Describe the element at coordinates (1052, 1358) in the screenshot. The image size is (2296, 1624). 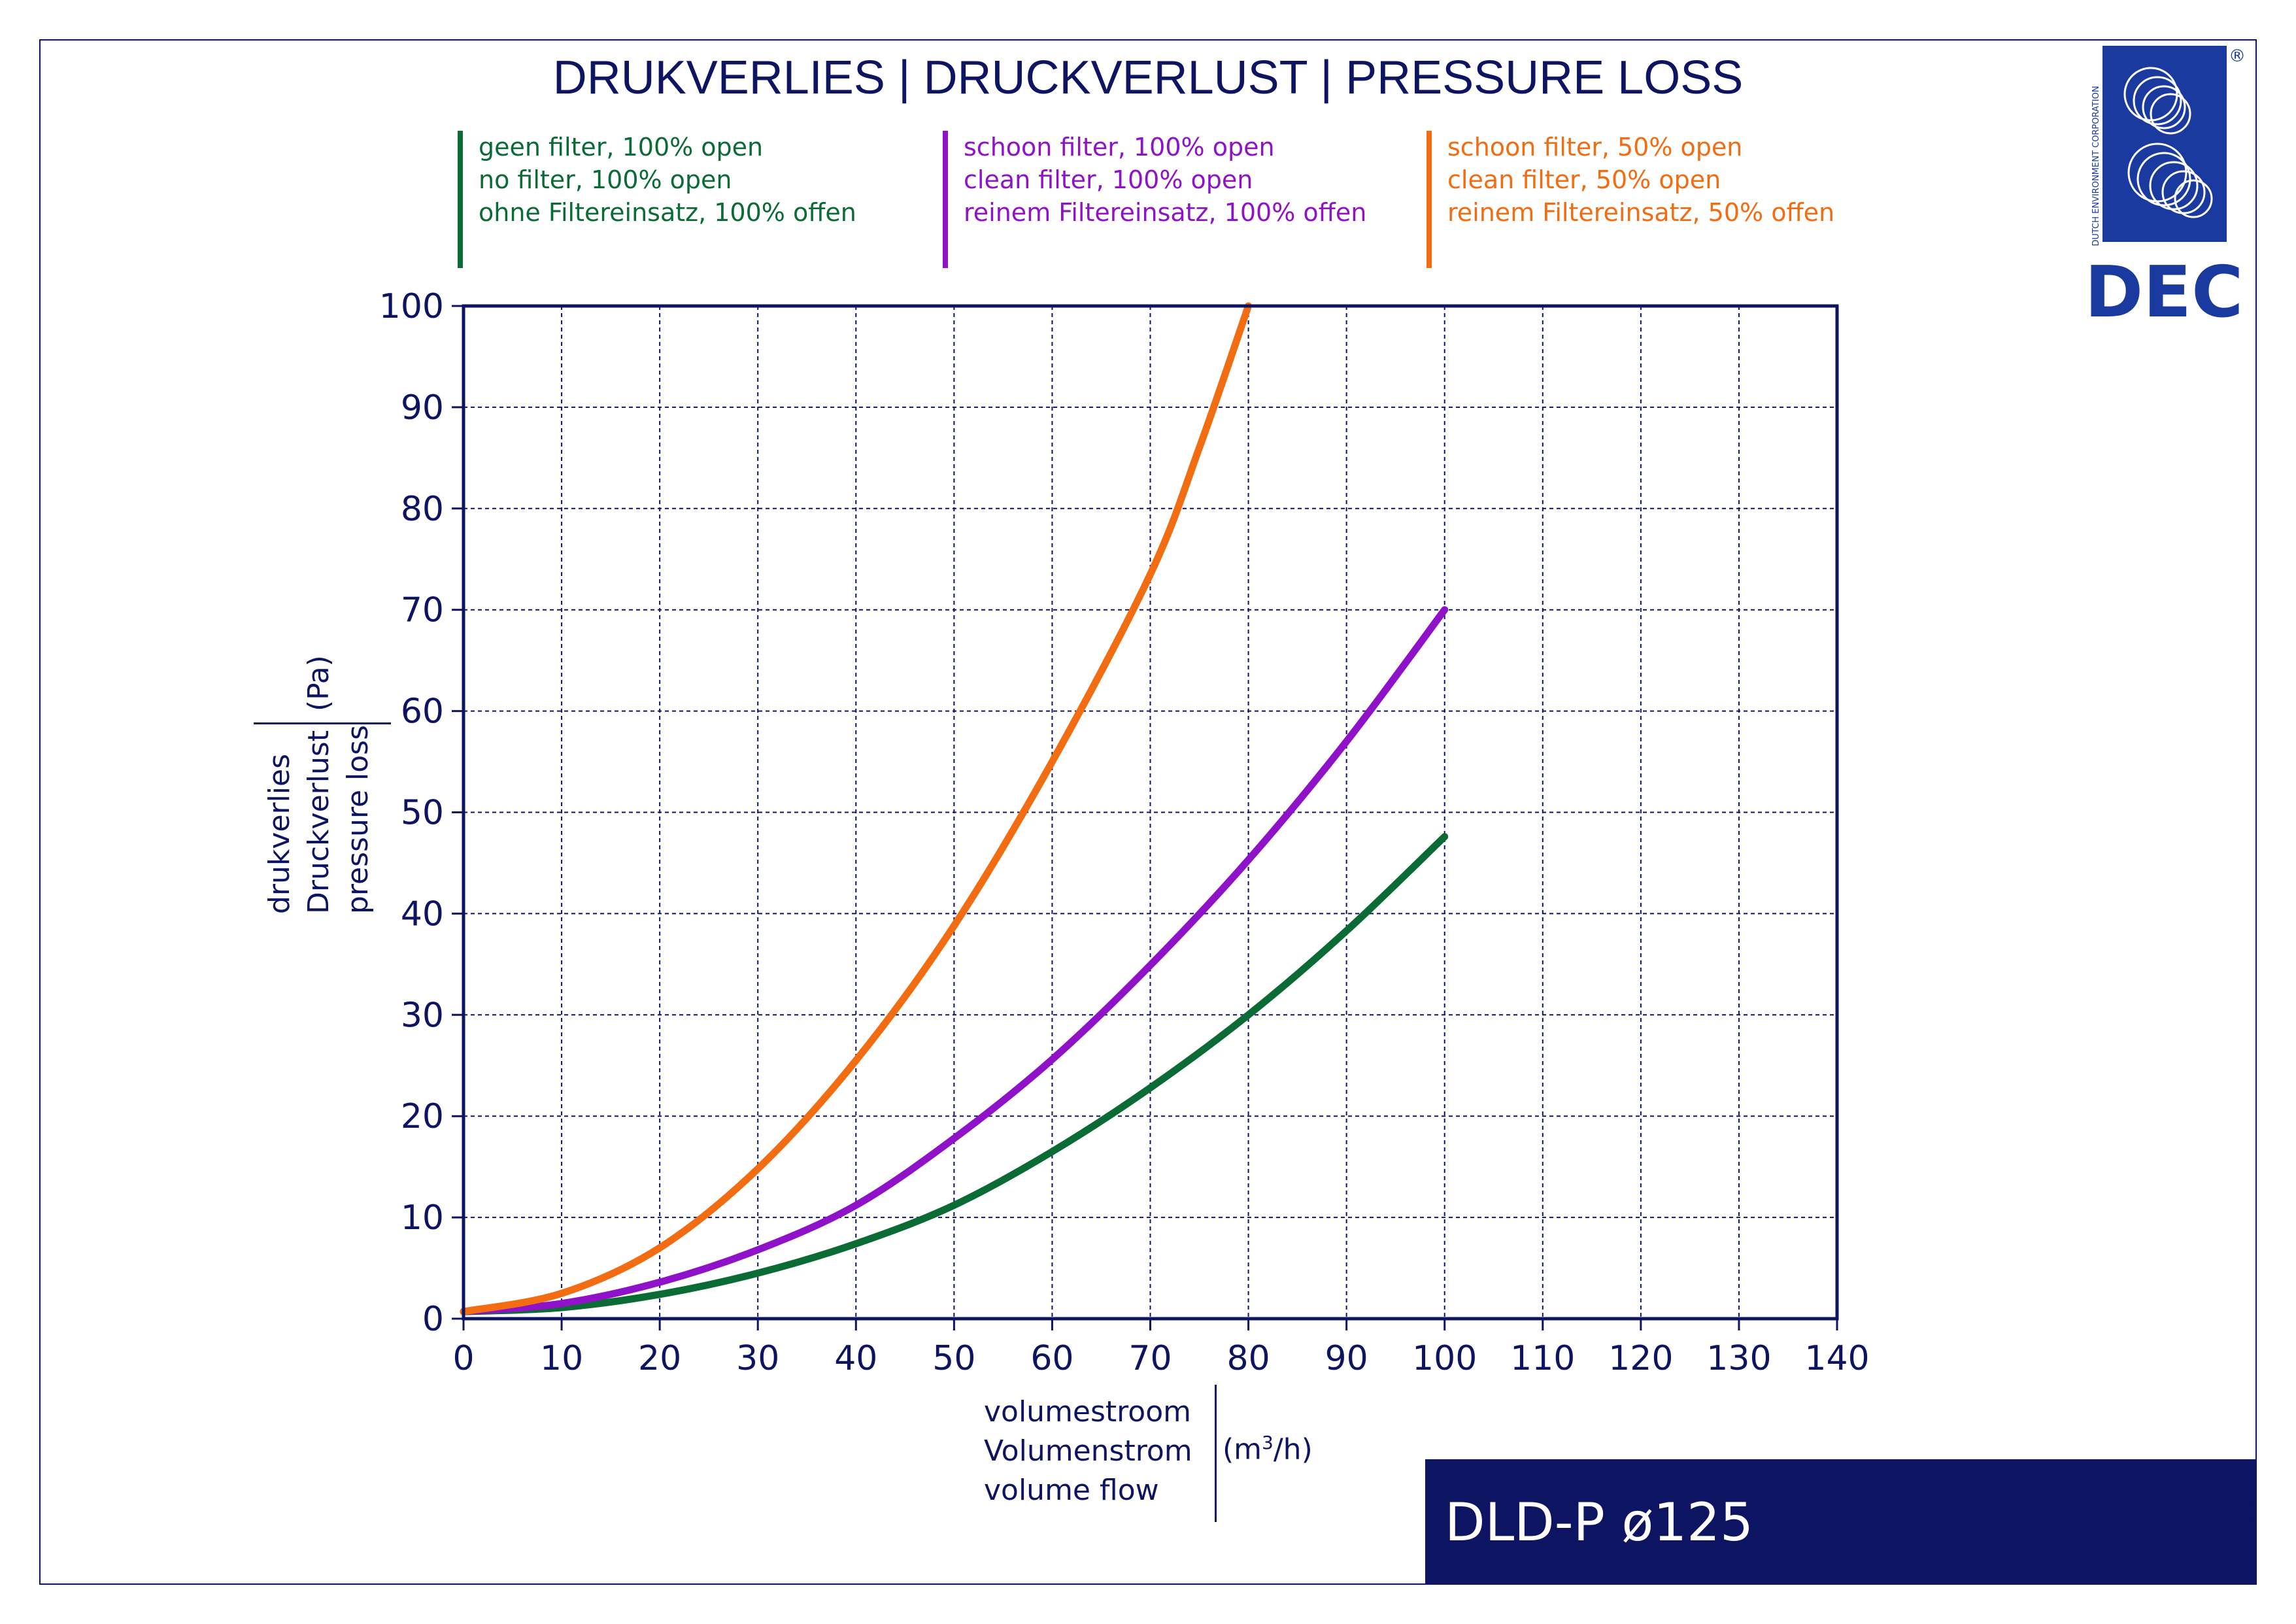
I see `x-tick-label: 60` at that location.